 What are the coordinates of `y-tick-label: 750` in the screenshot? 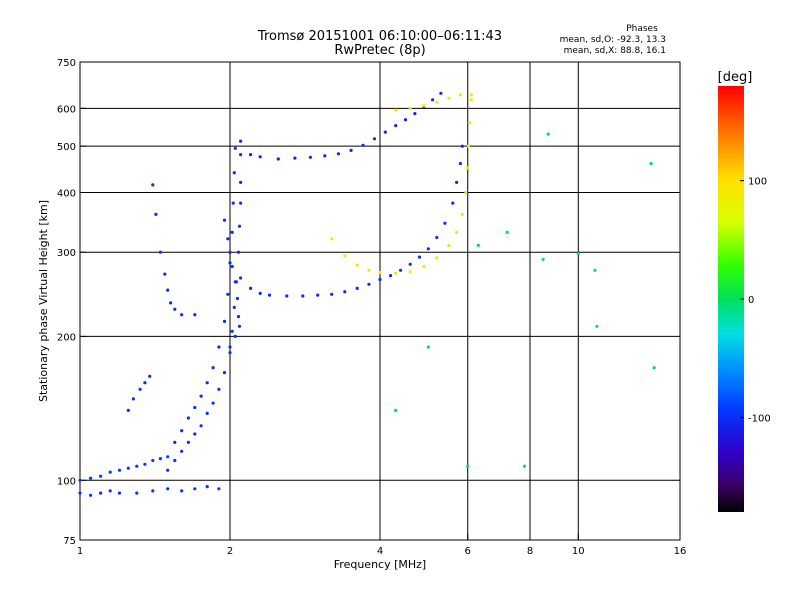 It's located at (66, 63).